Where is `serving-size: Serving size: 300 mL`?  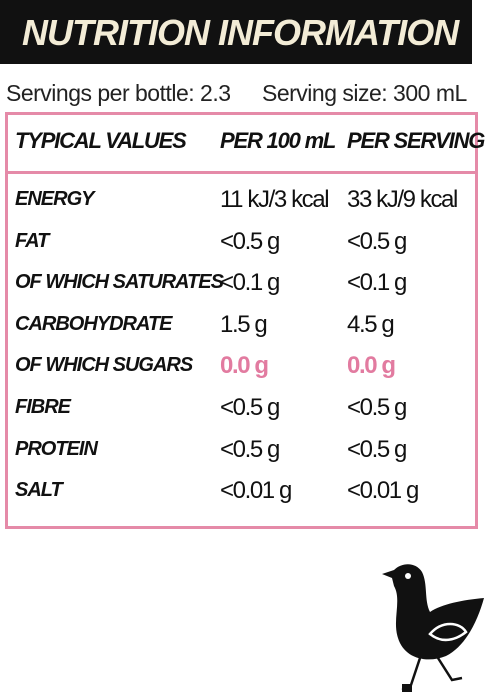 serving-size: Serving size: 300 mL is located at coordinates (364, 93).